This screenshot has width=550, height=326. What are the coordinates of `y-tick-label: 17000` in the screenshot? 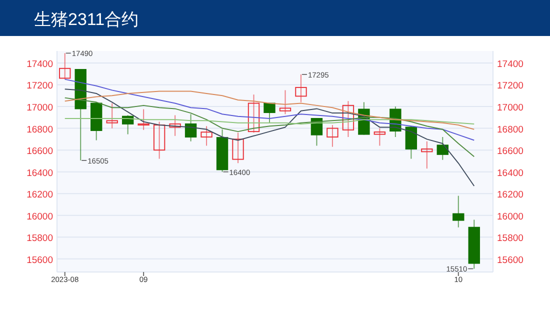 It's located at (39, 108).